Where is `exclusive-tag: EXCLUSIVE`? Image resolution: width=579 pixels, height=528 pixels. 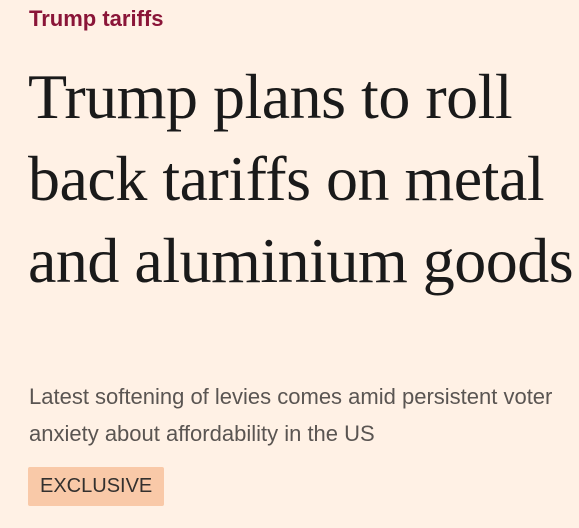 exclusive-tag: EXCLUSIVE is located at coordinates (96, 486).